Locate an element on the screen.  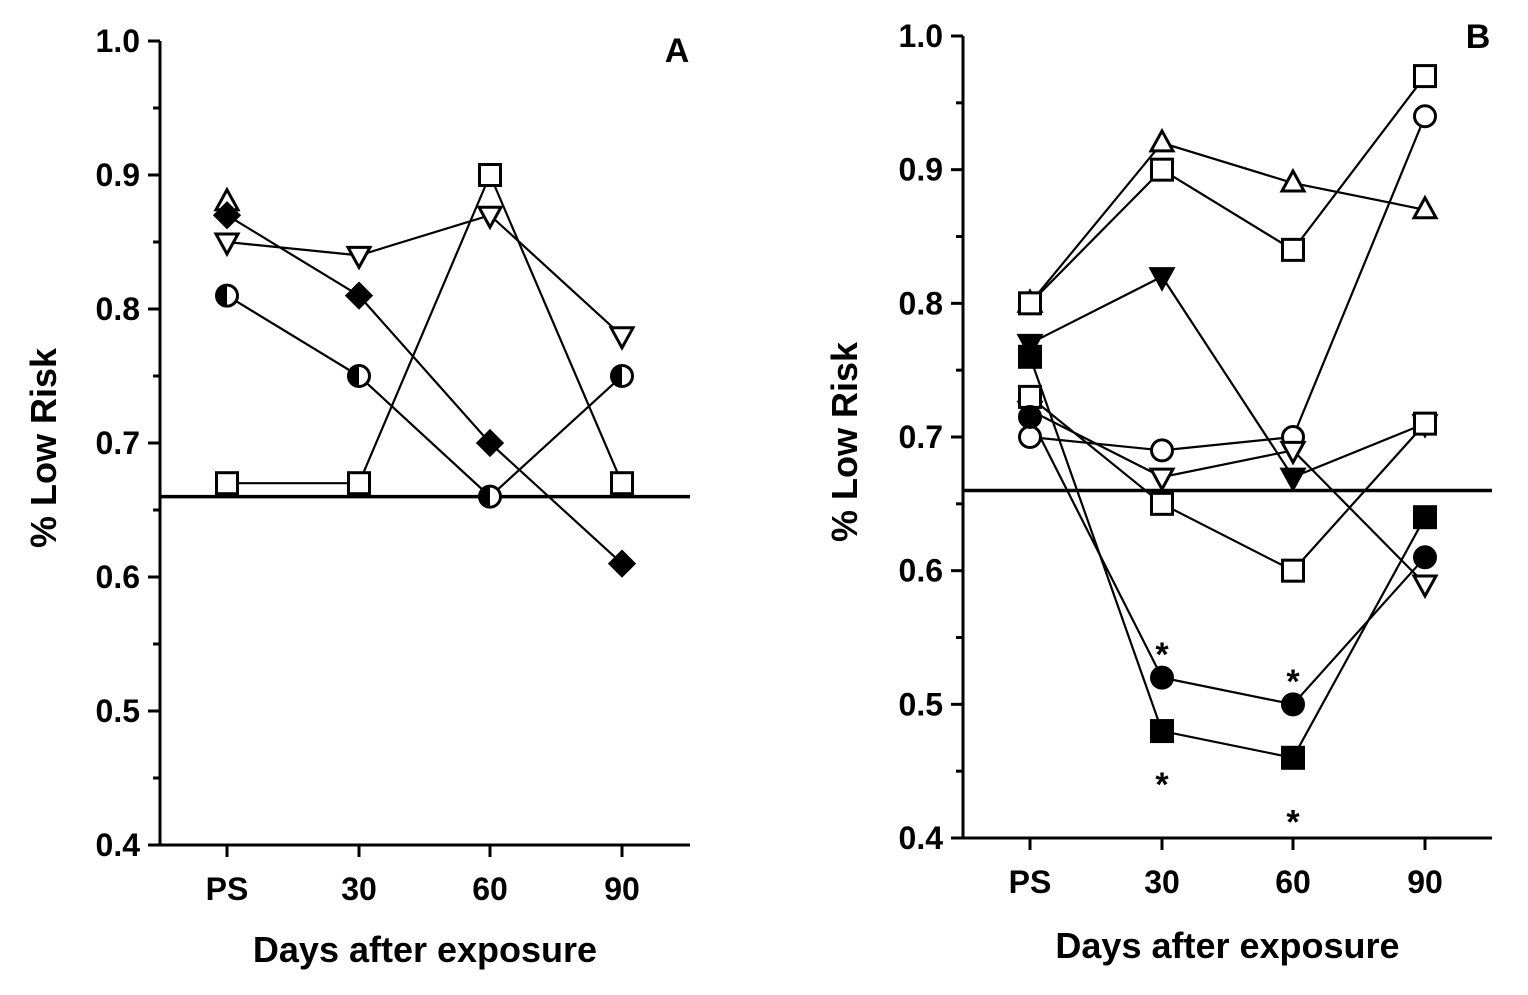
panel-b-x-tick-label: 60 is located at coordinates (1293, 882).